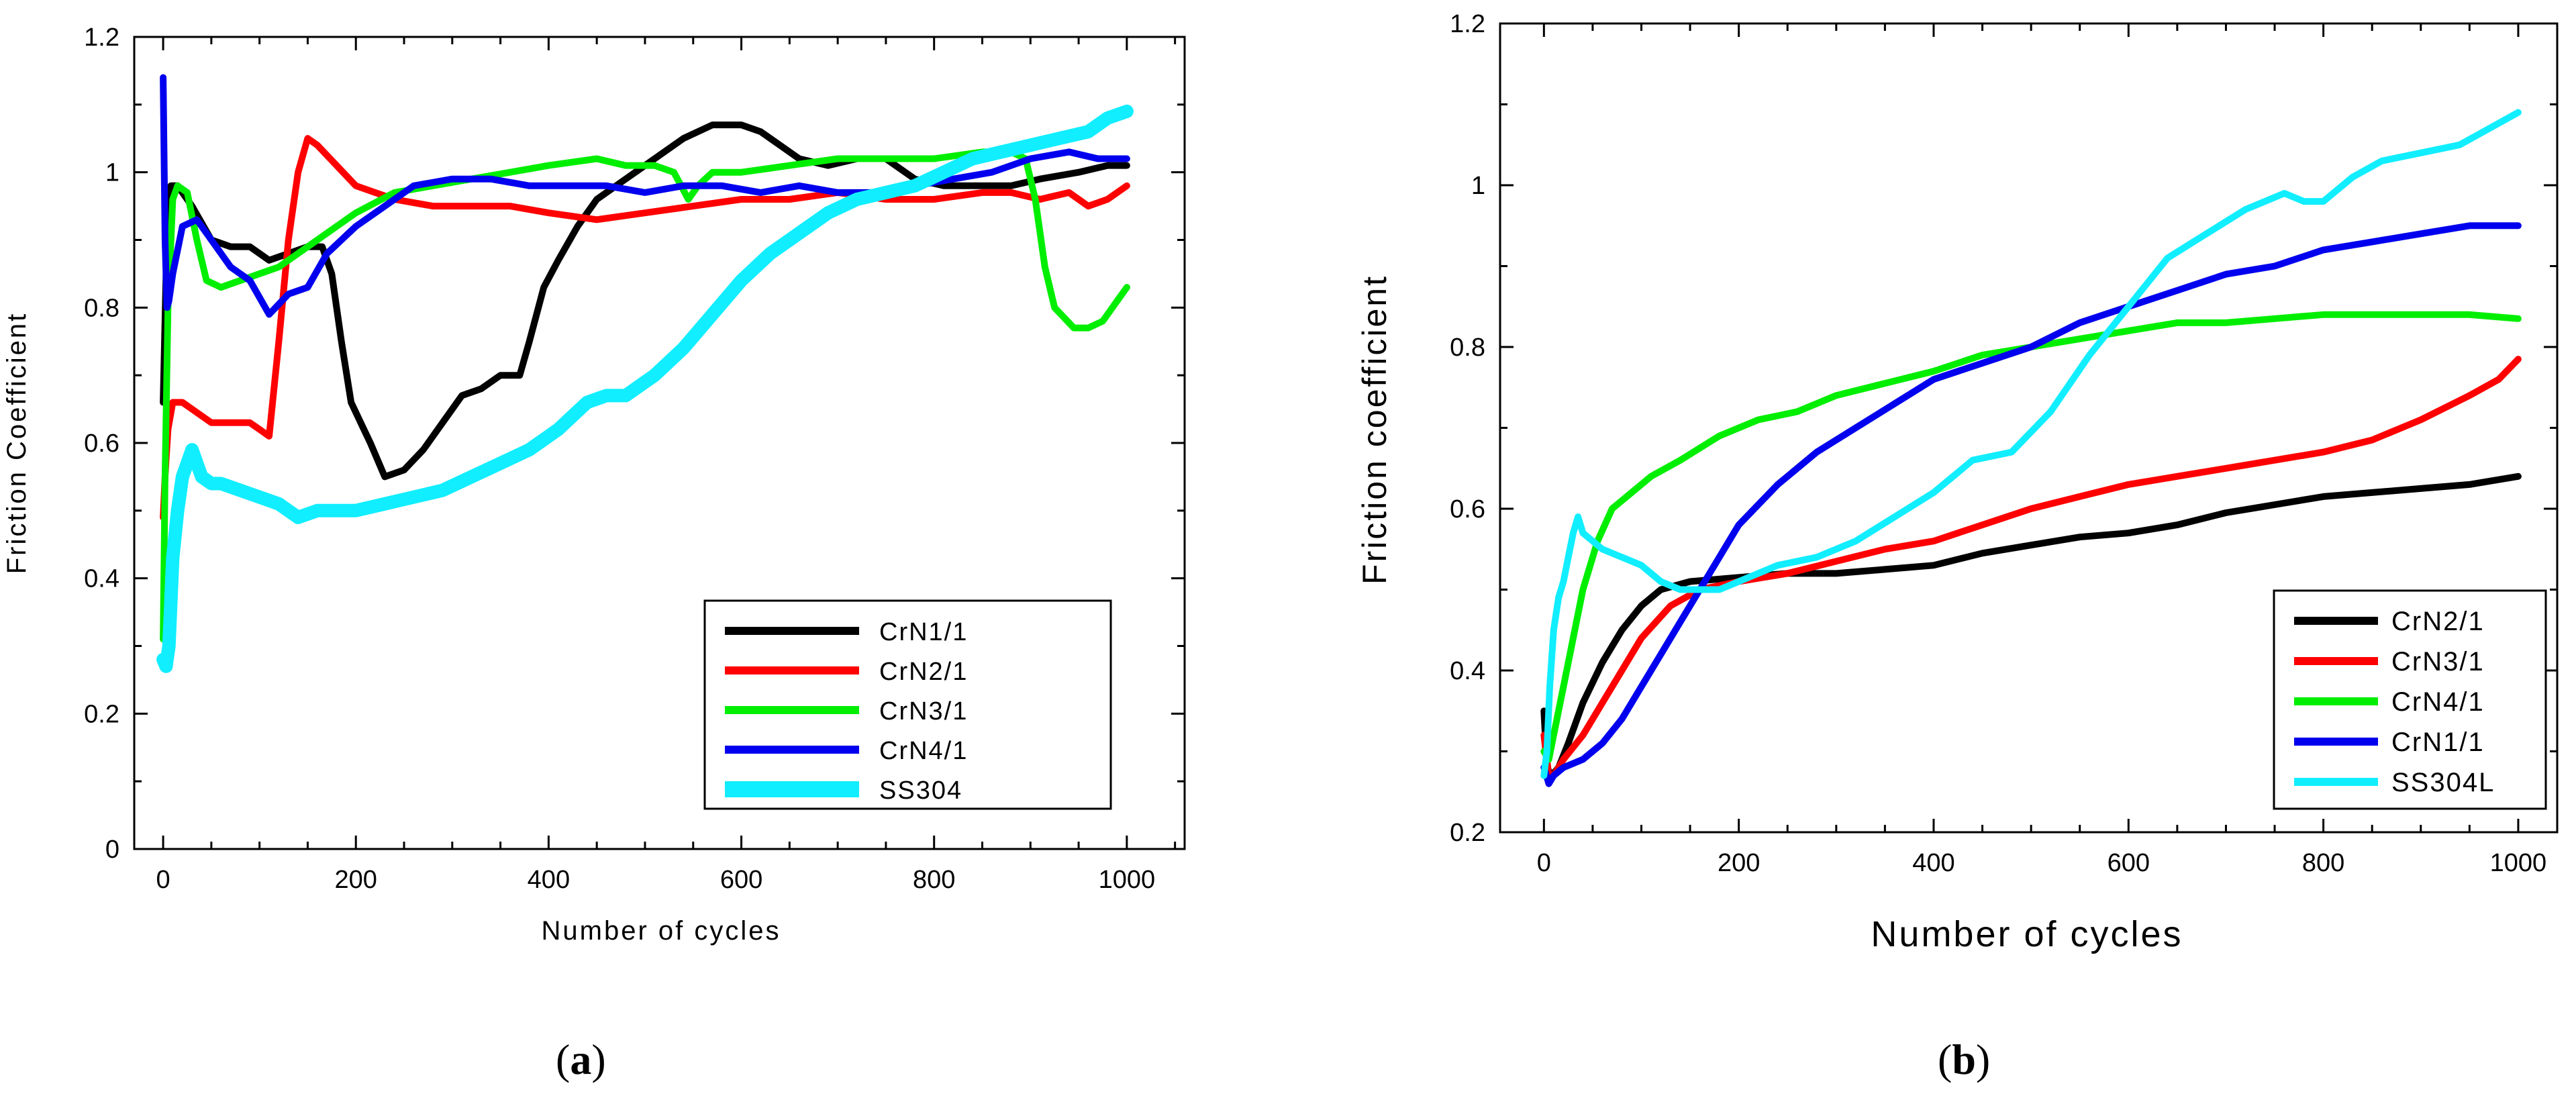 This screenshot has height=1100, width=2576. I want to click on panel-label-a-letter: a, so click(581, 1059).